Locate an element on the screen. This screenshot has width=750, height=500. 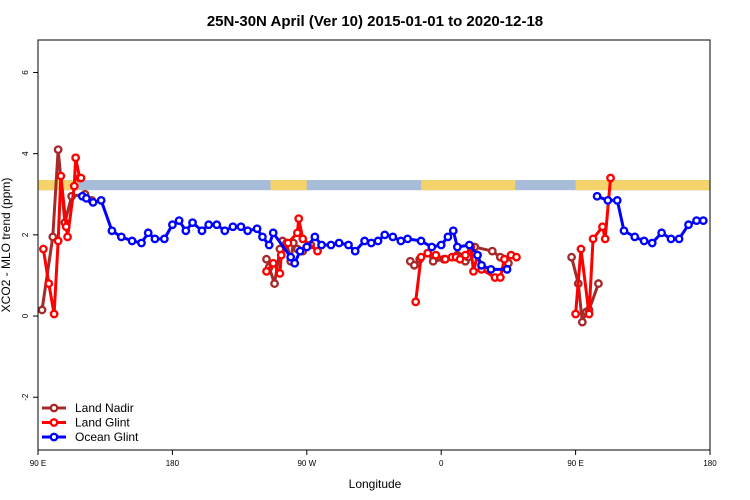
y-tick-label: 0 is located at coordinates (25, 315).